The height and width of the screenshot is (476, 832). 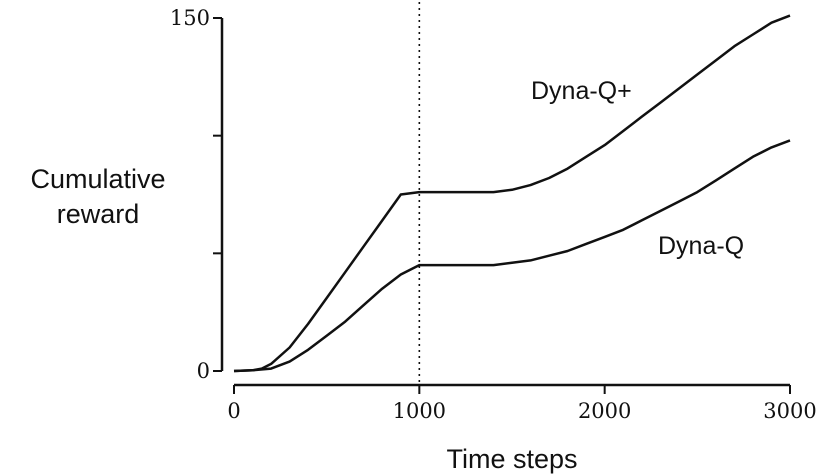 What do you see at coordinates (511, 459) in the screenshot?
I see `x-axis-label: Time steps` at bounding box center [511, 459].